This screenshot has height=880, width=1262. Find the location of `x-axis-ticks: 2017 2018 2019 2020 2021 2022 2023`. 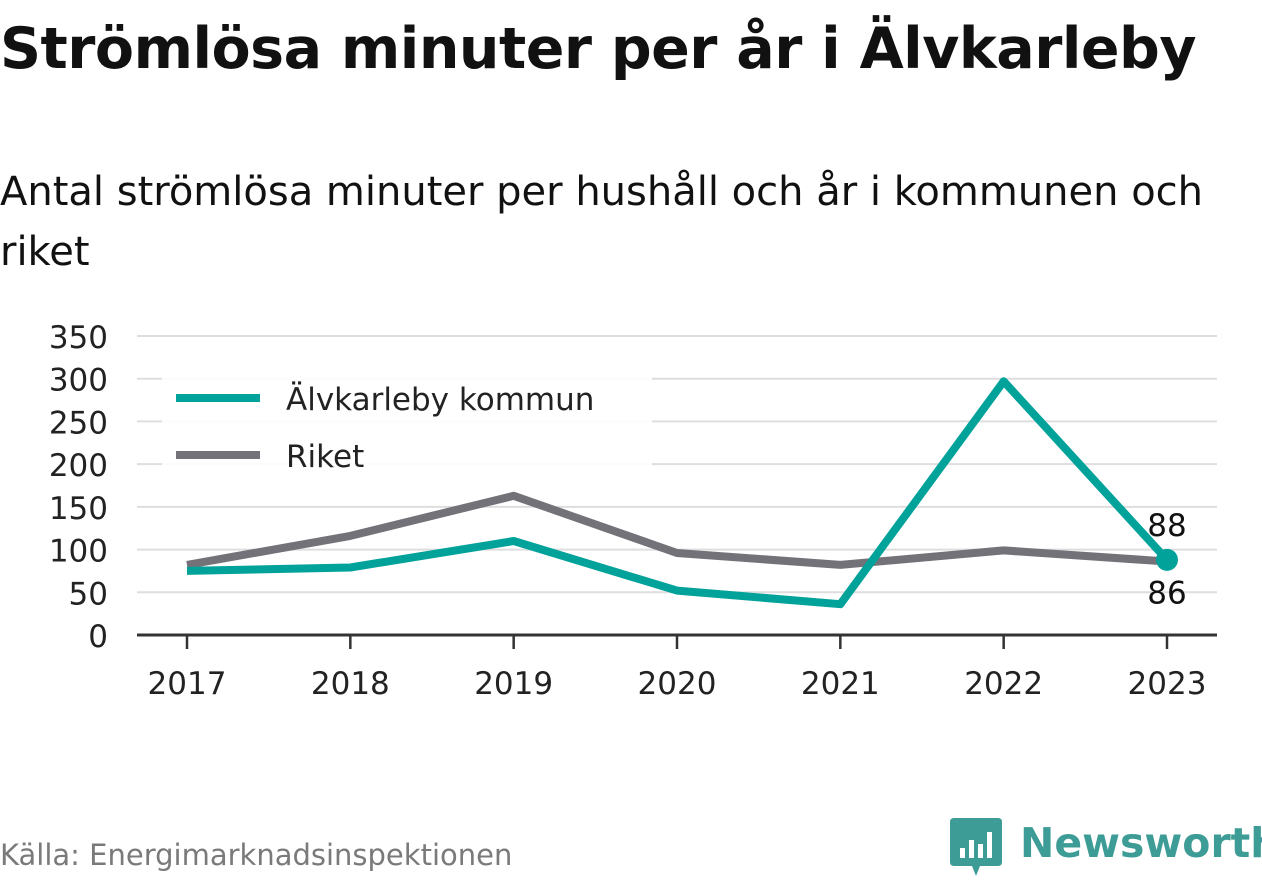

x-axis-ticks: 2017 2018 2019 2020 2021 2022 2023 is located at coordinates (677, 668).